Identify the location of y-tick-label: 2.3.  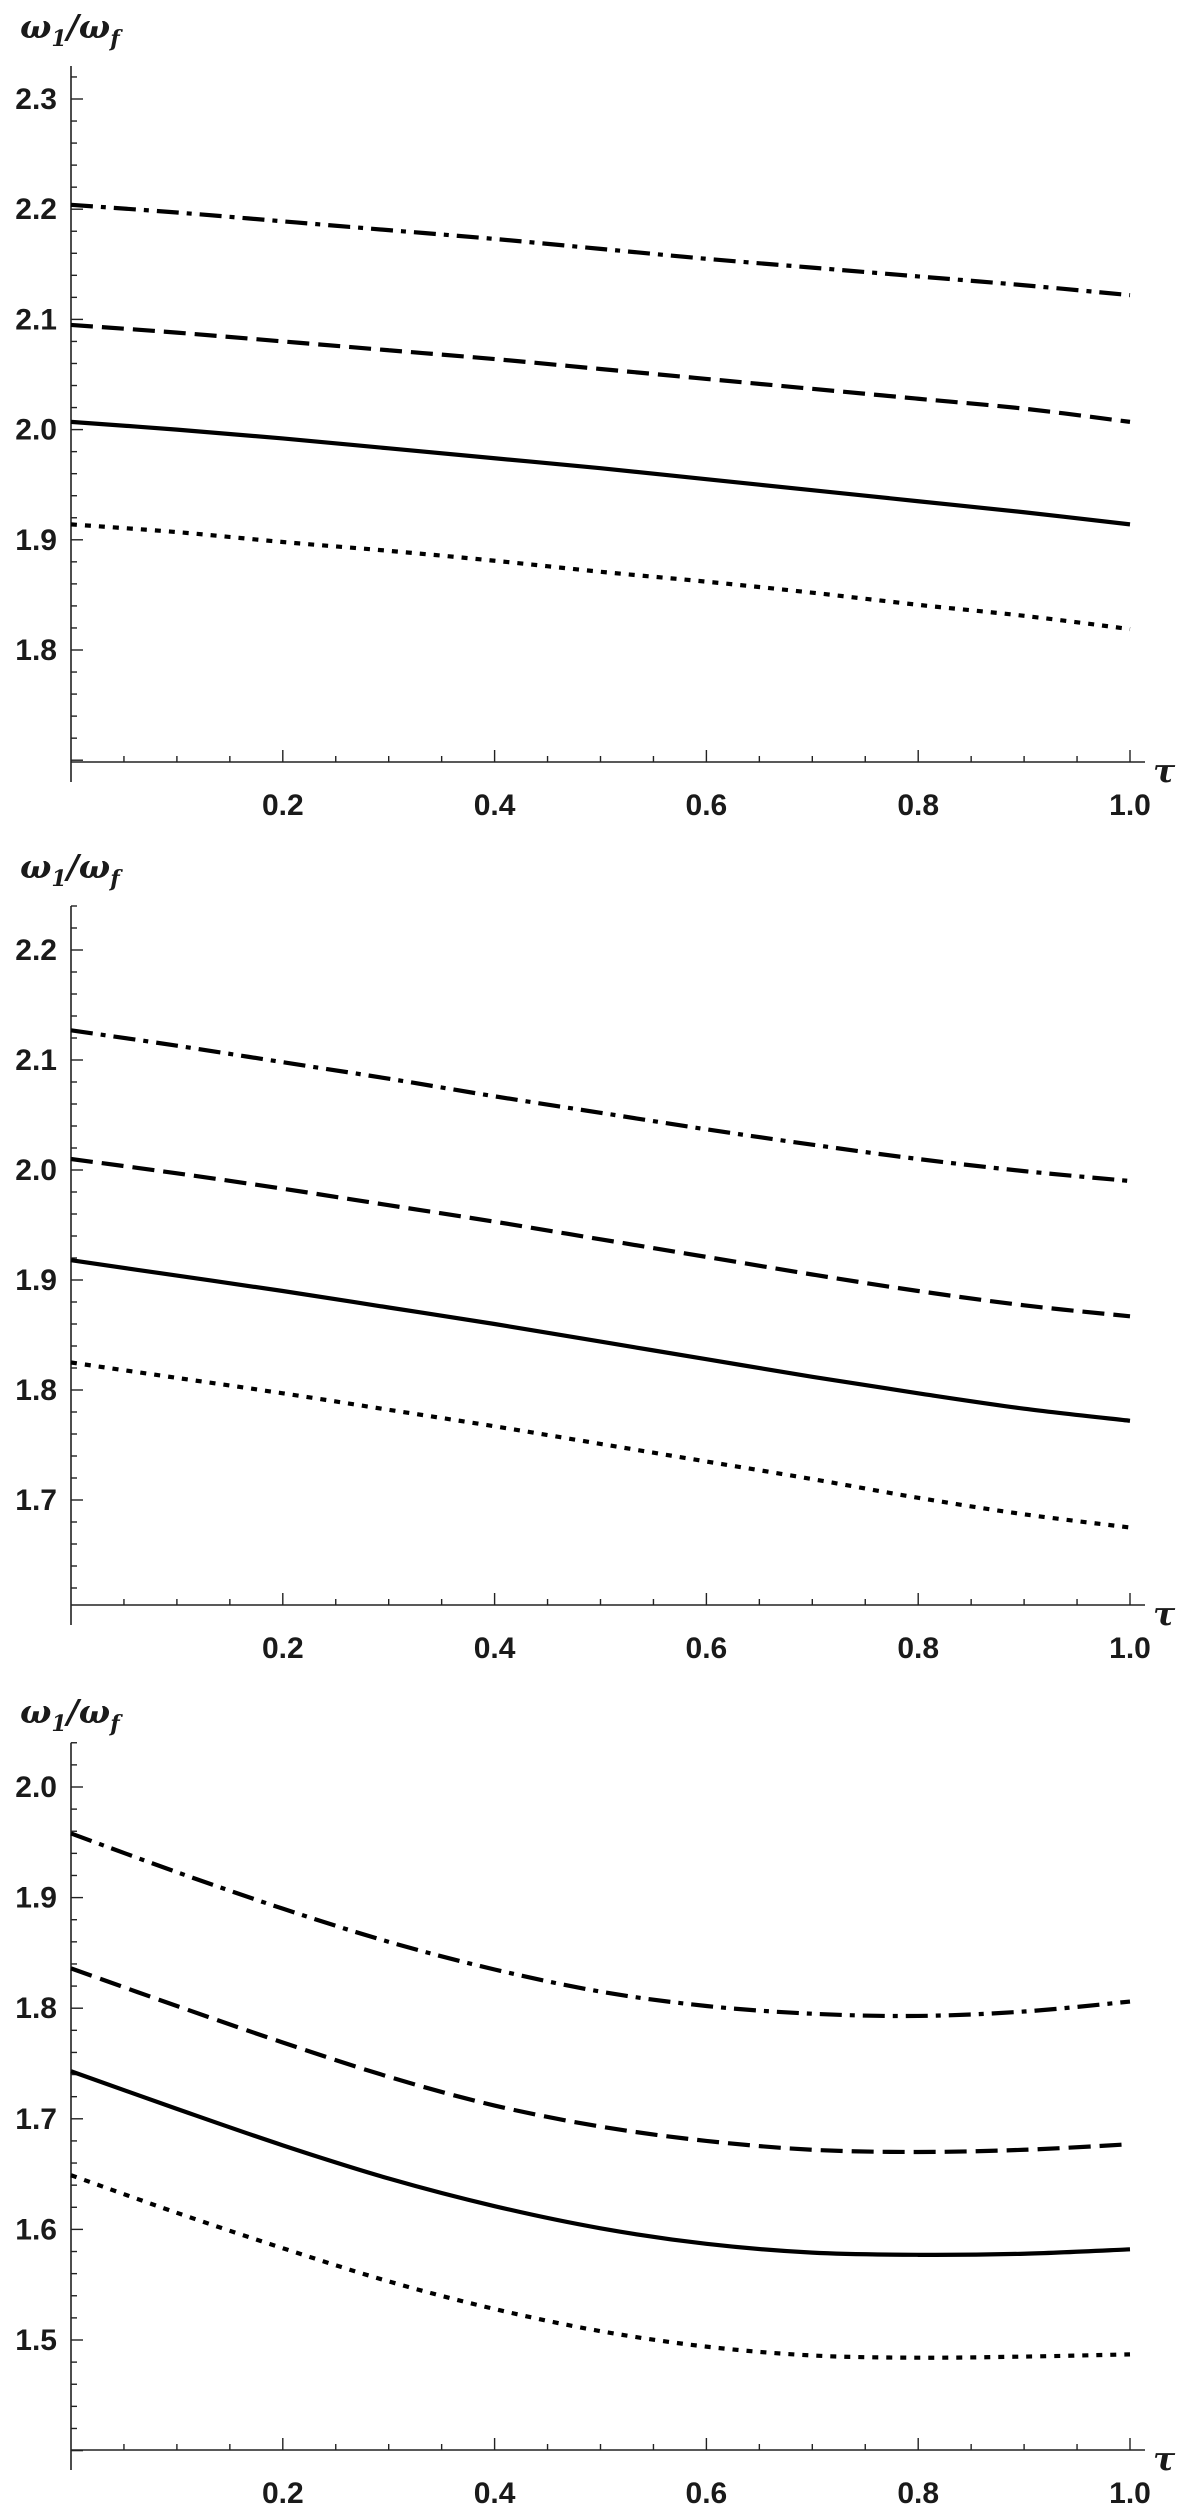
(36, 99).